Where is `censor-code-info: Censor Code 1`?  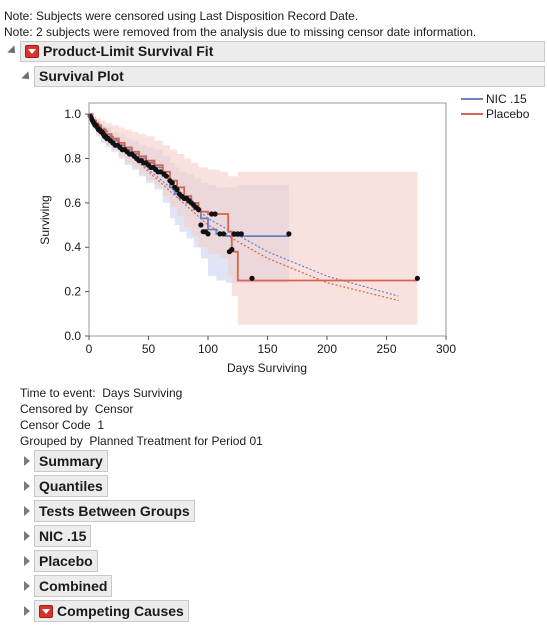 censor-code-info: Censor Code 1 is located at coordinates (62, 425).